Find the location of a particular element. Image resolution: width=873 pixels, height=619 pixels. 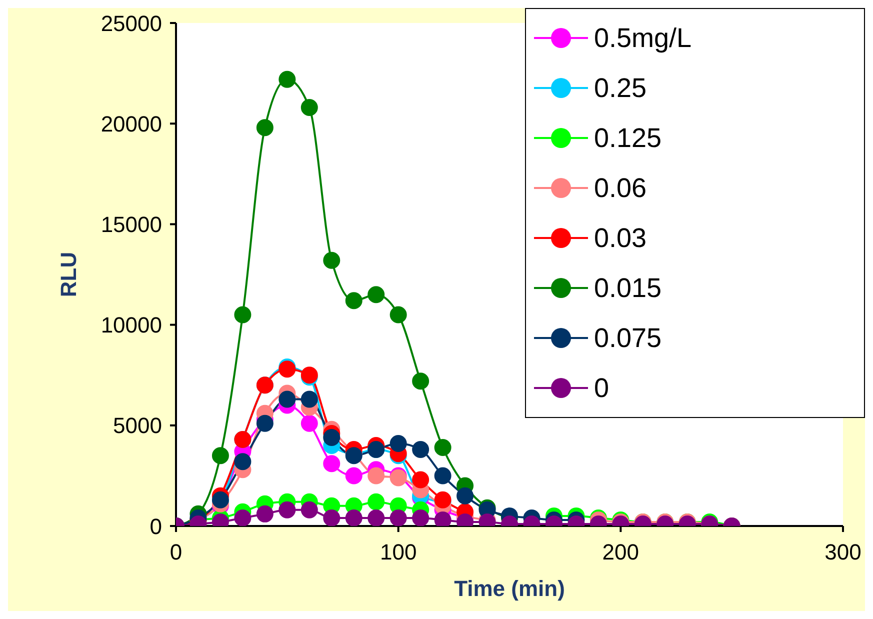

legend-label: 0.075 is located at coordinates (628, 338).